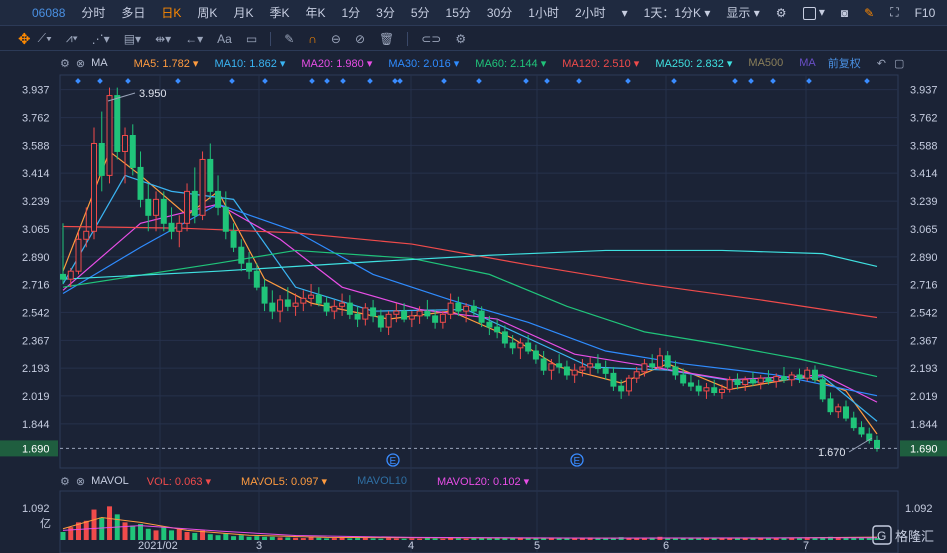  Describe the element at coordinates (924, 146) in the screenshot. I see `y-tick-label-right: 3.588` at that location.